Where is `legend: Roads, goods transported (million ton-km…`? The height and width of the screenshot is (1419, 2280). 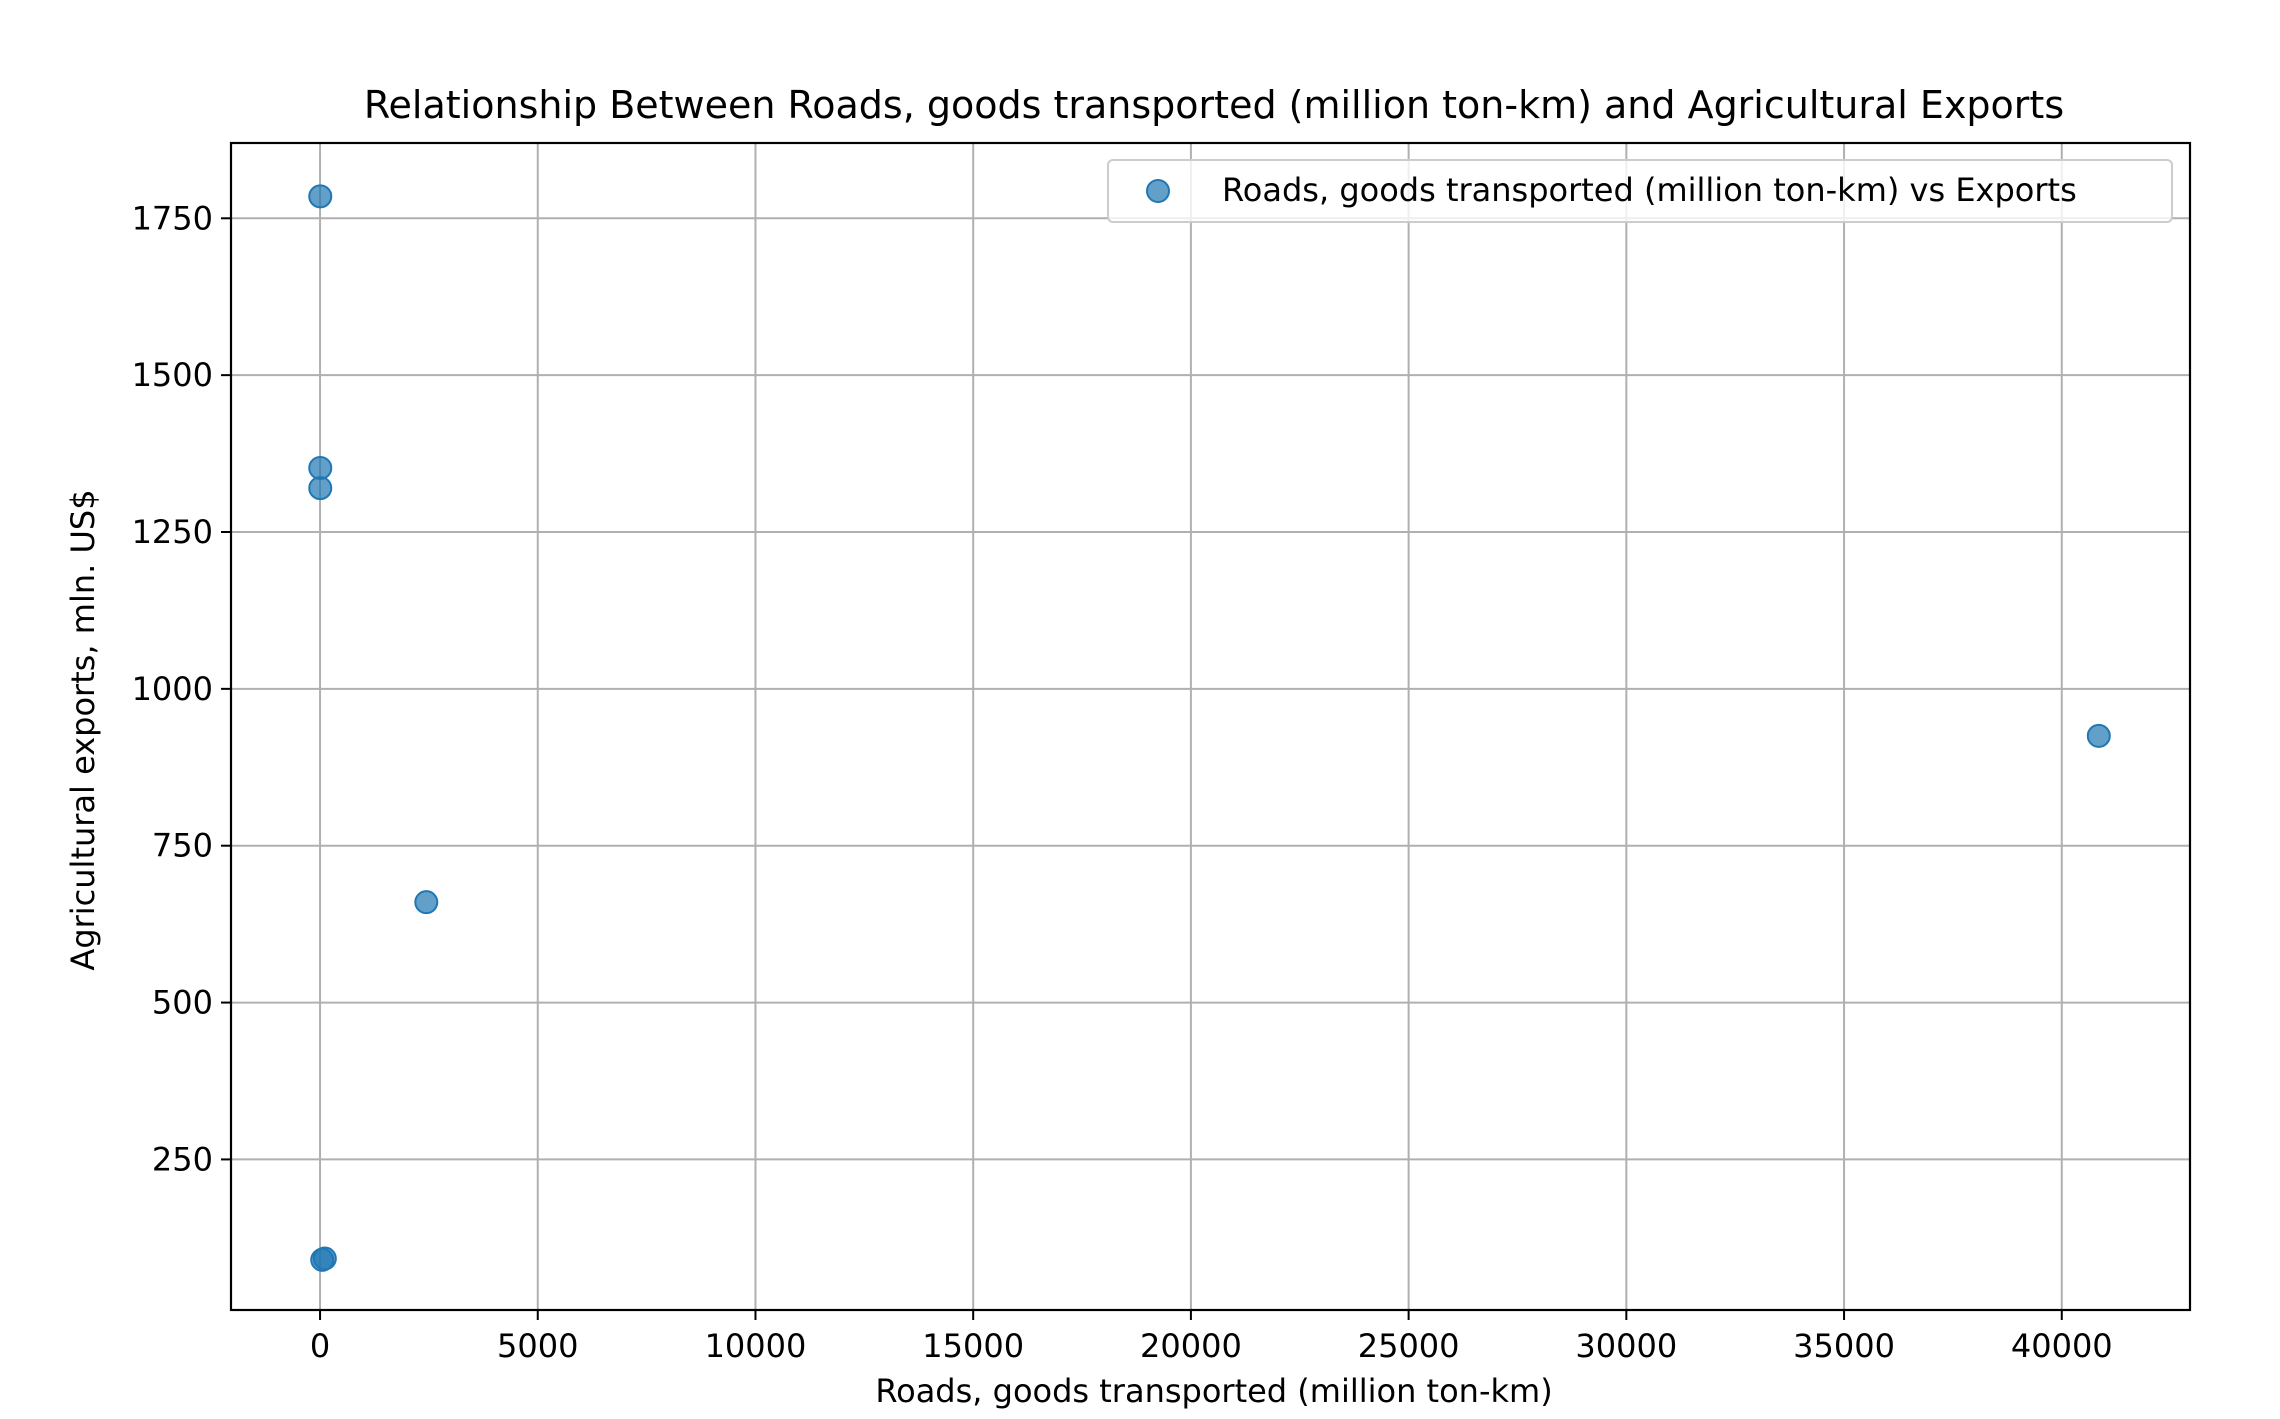
legend: Roads, goods transported (million ton-km… is located at coordinates (1640, 191).